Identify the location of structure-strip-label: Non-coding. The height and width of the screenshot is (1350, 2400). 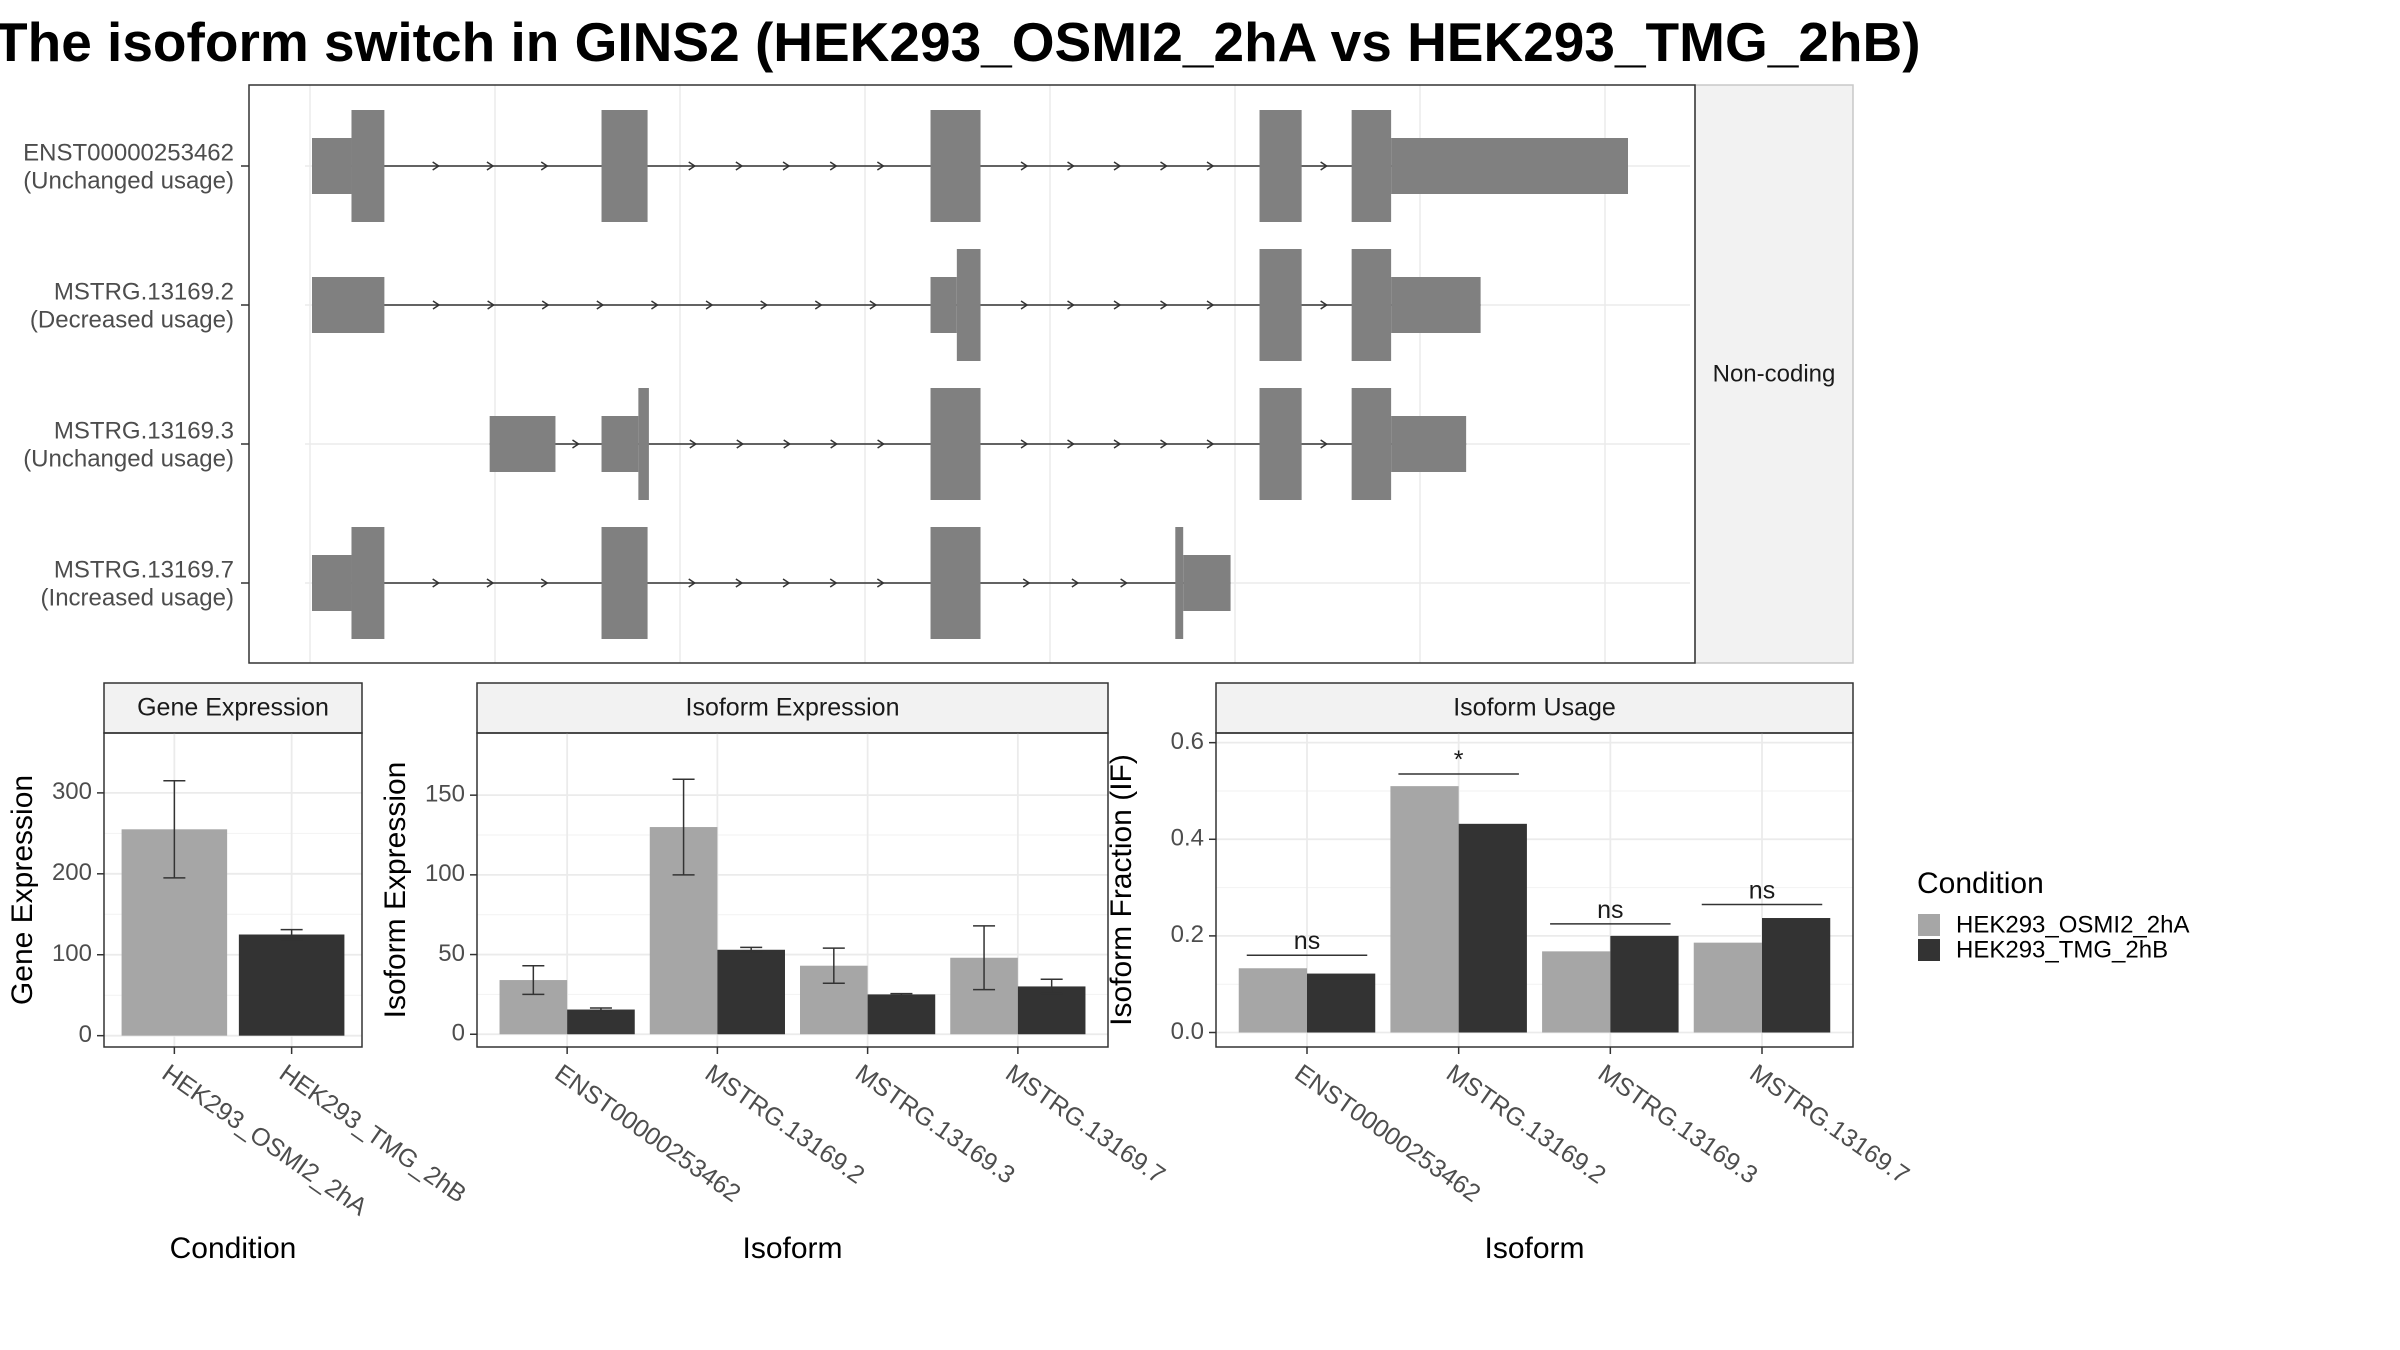
(1774, 373).